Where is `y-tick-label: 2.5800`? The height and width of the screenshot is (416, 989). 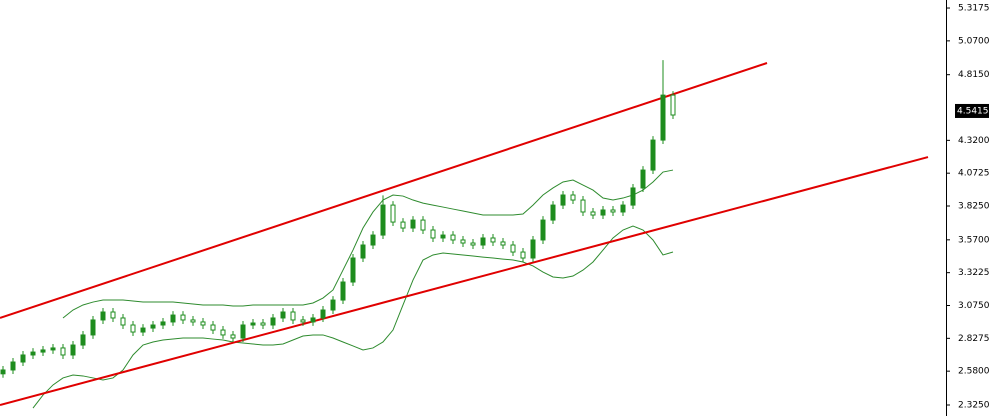
y-tick-label: 2.5800 is located at coordinates (973, 372).